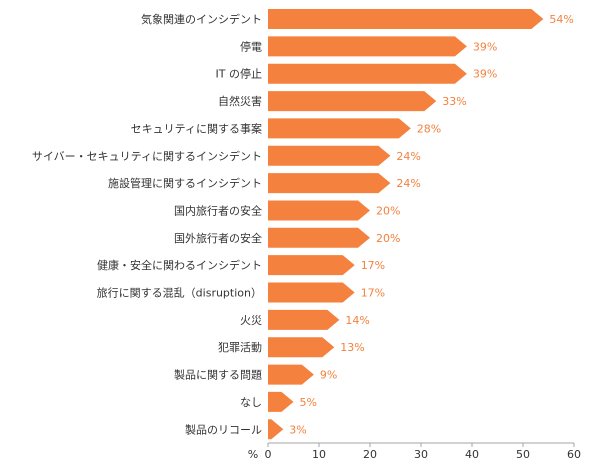 The width and height of the screenshot is (590, 474). Describe the element at coordinates (485, 46) in the screenshot. I see `value-label-1: 39%` at that location.